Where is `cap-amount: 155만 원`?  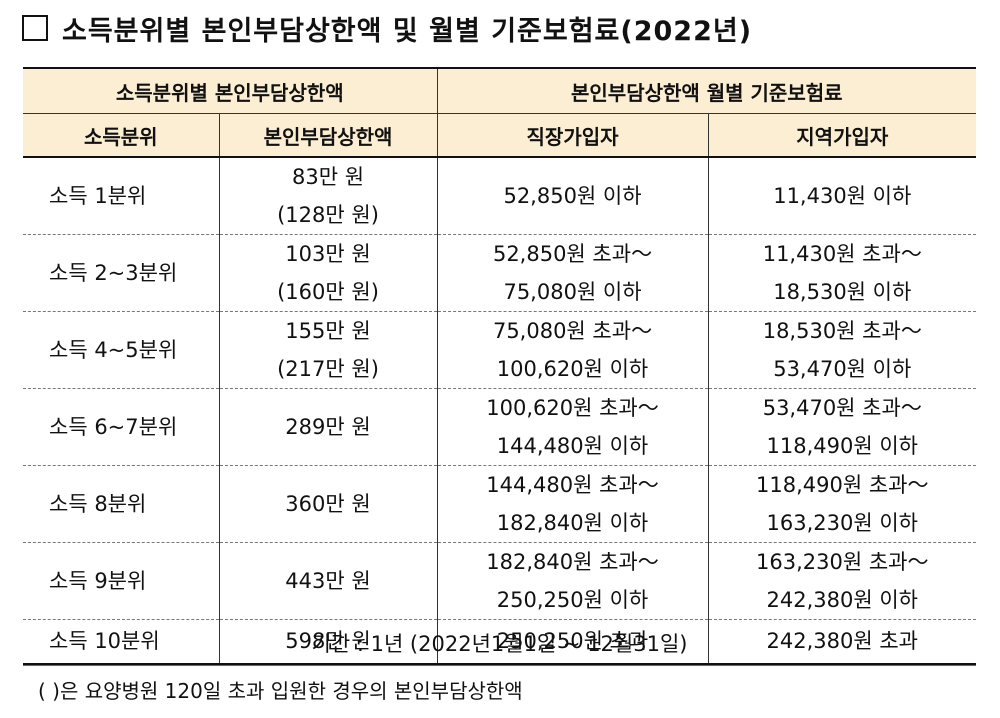 cap-amount: 155만 원 is located at coordinates (328, 331).